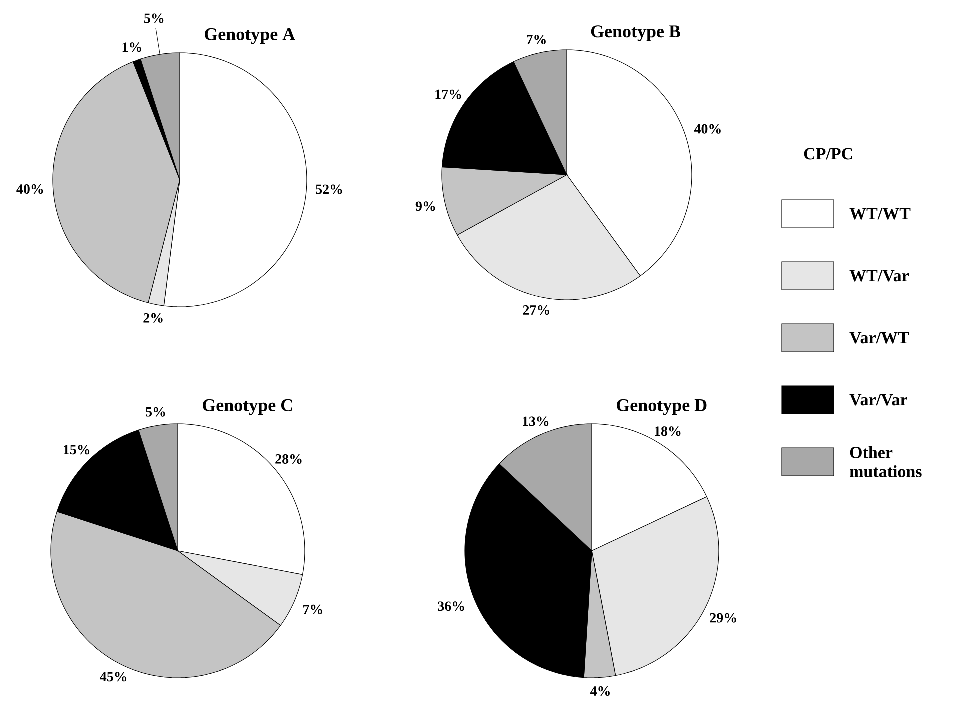  I want to click on data-label: 1%, so click(132, 47).